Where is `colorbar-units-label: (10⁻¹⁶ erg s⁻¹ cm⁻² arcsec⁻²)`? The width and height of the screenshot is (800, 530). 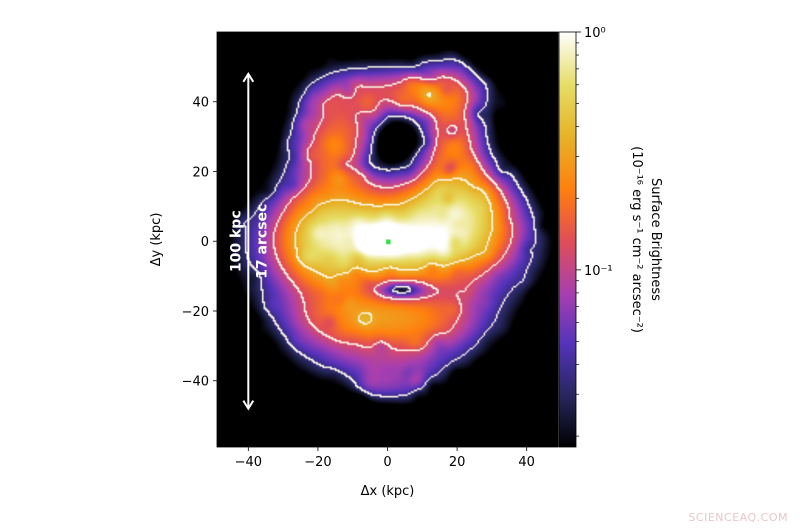 colorbar-units-label: (10⁻¹⁶ erg s⁻¹ cm⁻² arcsec⁻²) is located at coordinates (636, 239).